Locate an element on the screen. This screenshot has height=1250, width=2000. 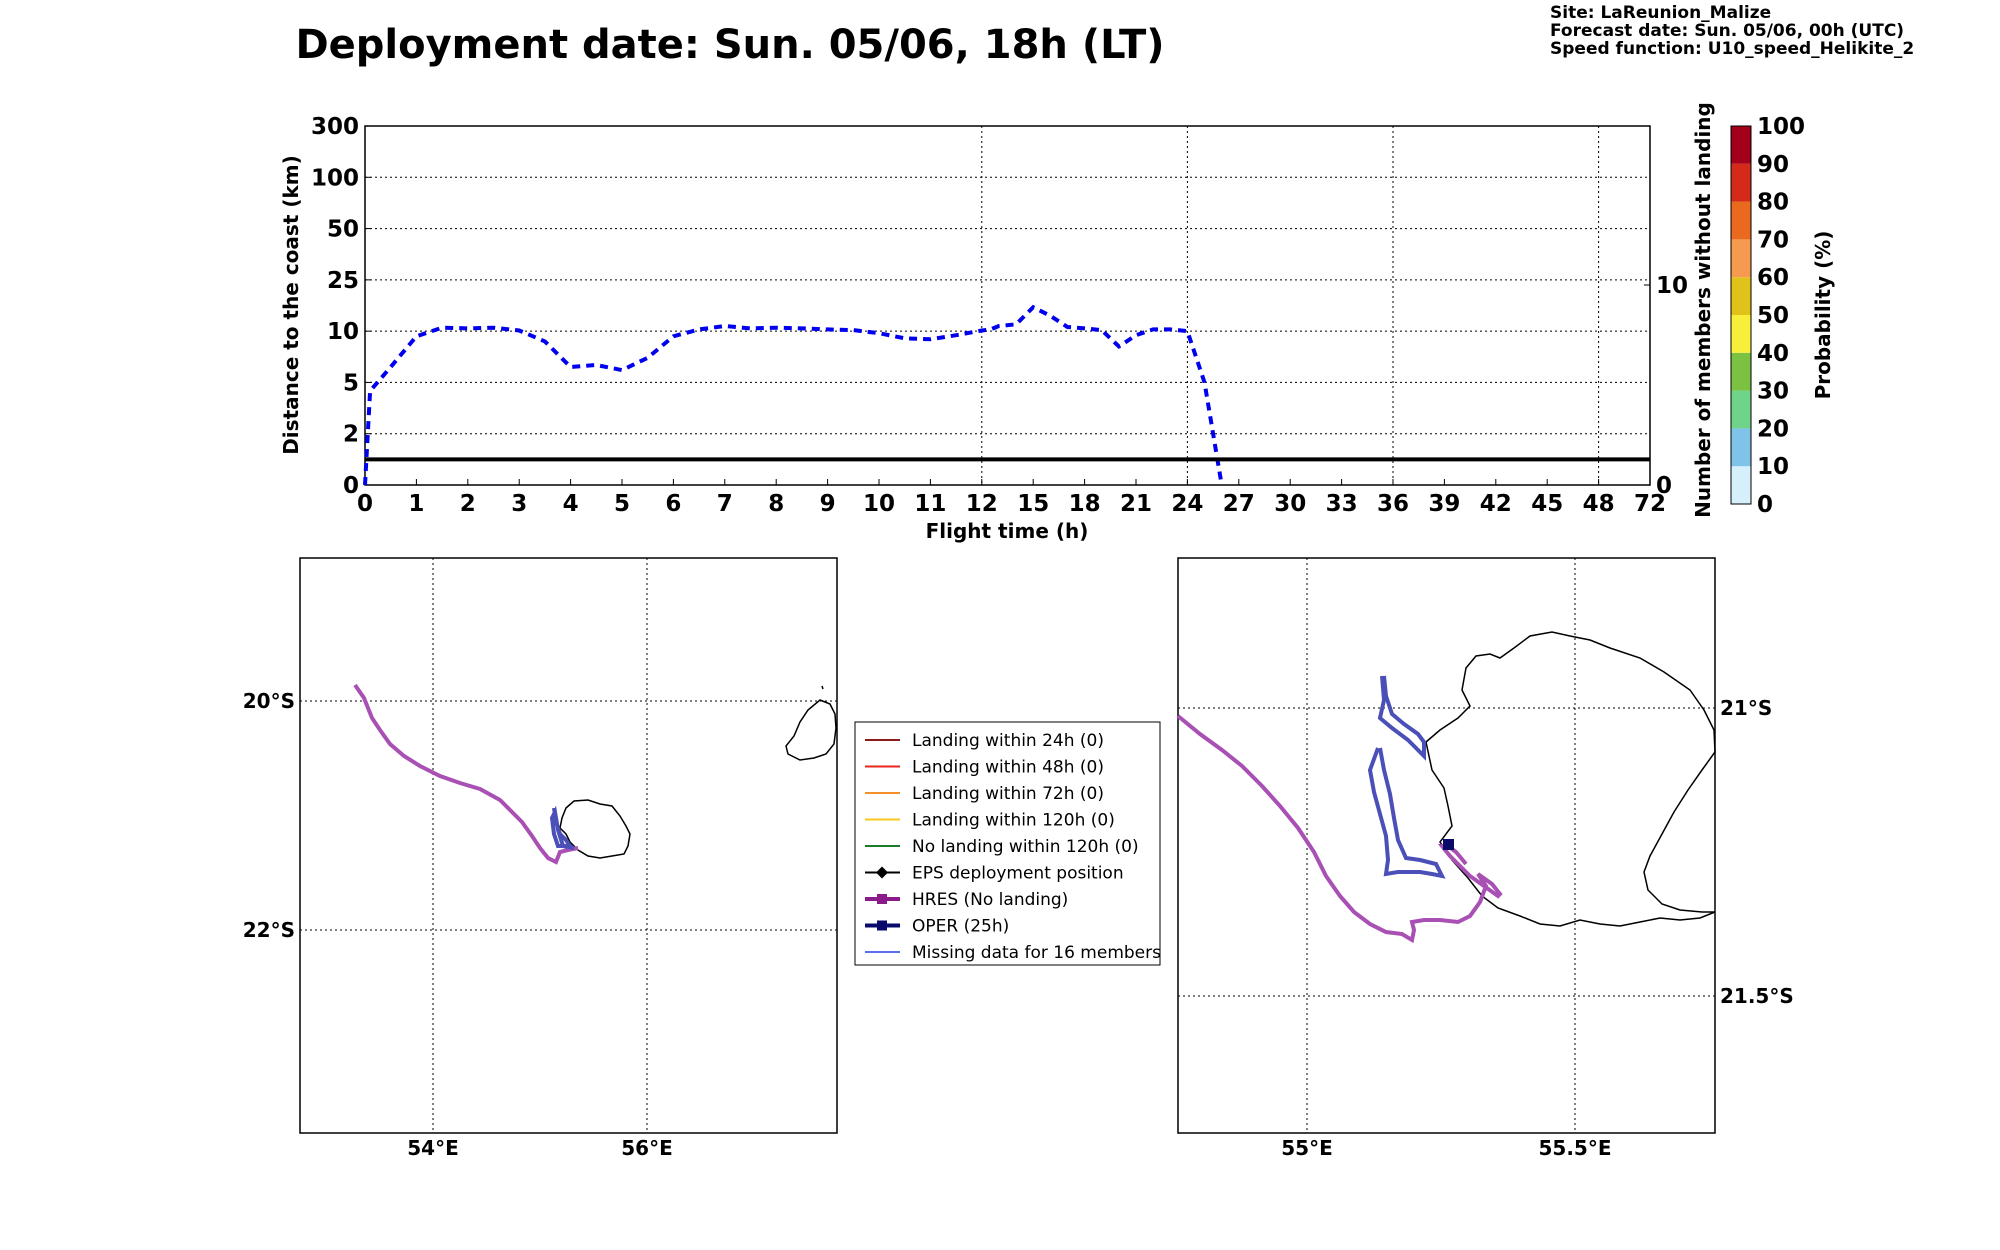
hres-trajectory is located at coordinates (466, 774).